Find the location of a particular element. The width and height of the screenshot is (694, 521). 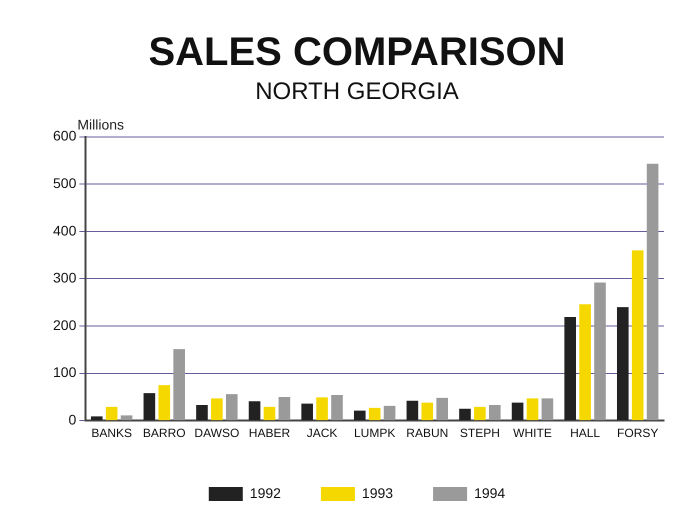

x-tick-label: DAWSO is located at coordinates (217, 433).